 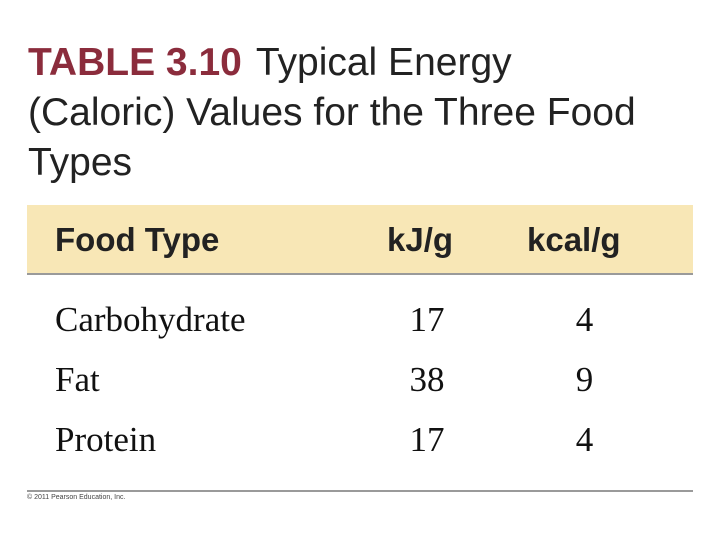 What do you see at coordinates (76, 497) in the screenshot?
I see `copyright: © 2011 Pearson Education, Inc.` at bounding box center [76, 497].